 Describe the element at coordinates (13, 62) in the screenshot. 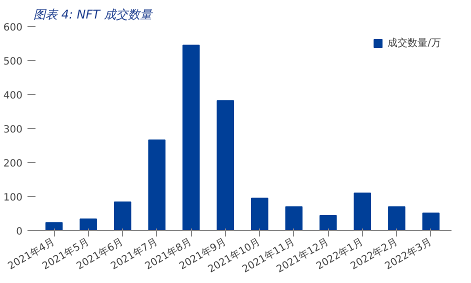

I see `y-tick-label: 500` at that location.